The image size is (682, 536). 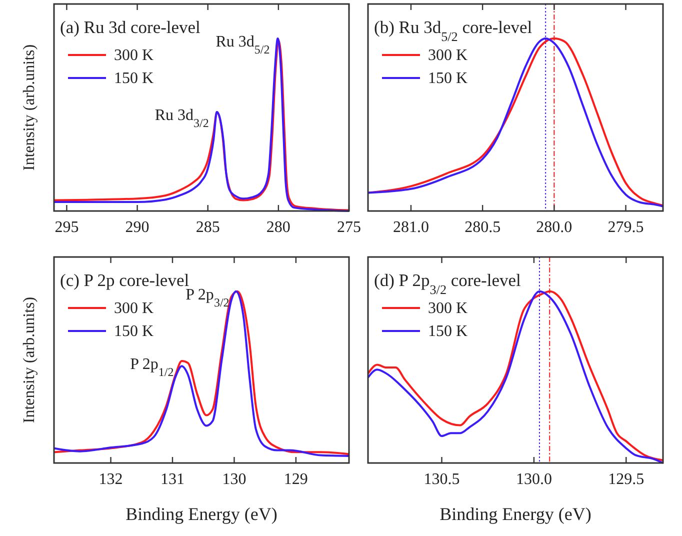 I want to click on annotation: P 2p$_{1/2}$, so click(x=152, y=368).